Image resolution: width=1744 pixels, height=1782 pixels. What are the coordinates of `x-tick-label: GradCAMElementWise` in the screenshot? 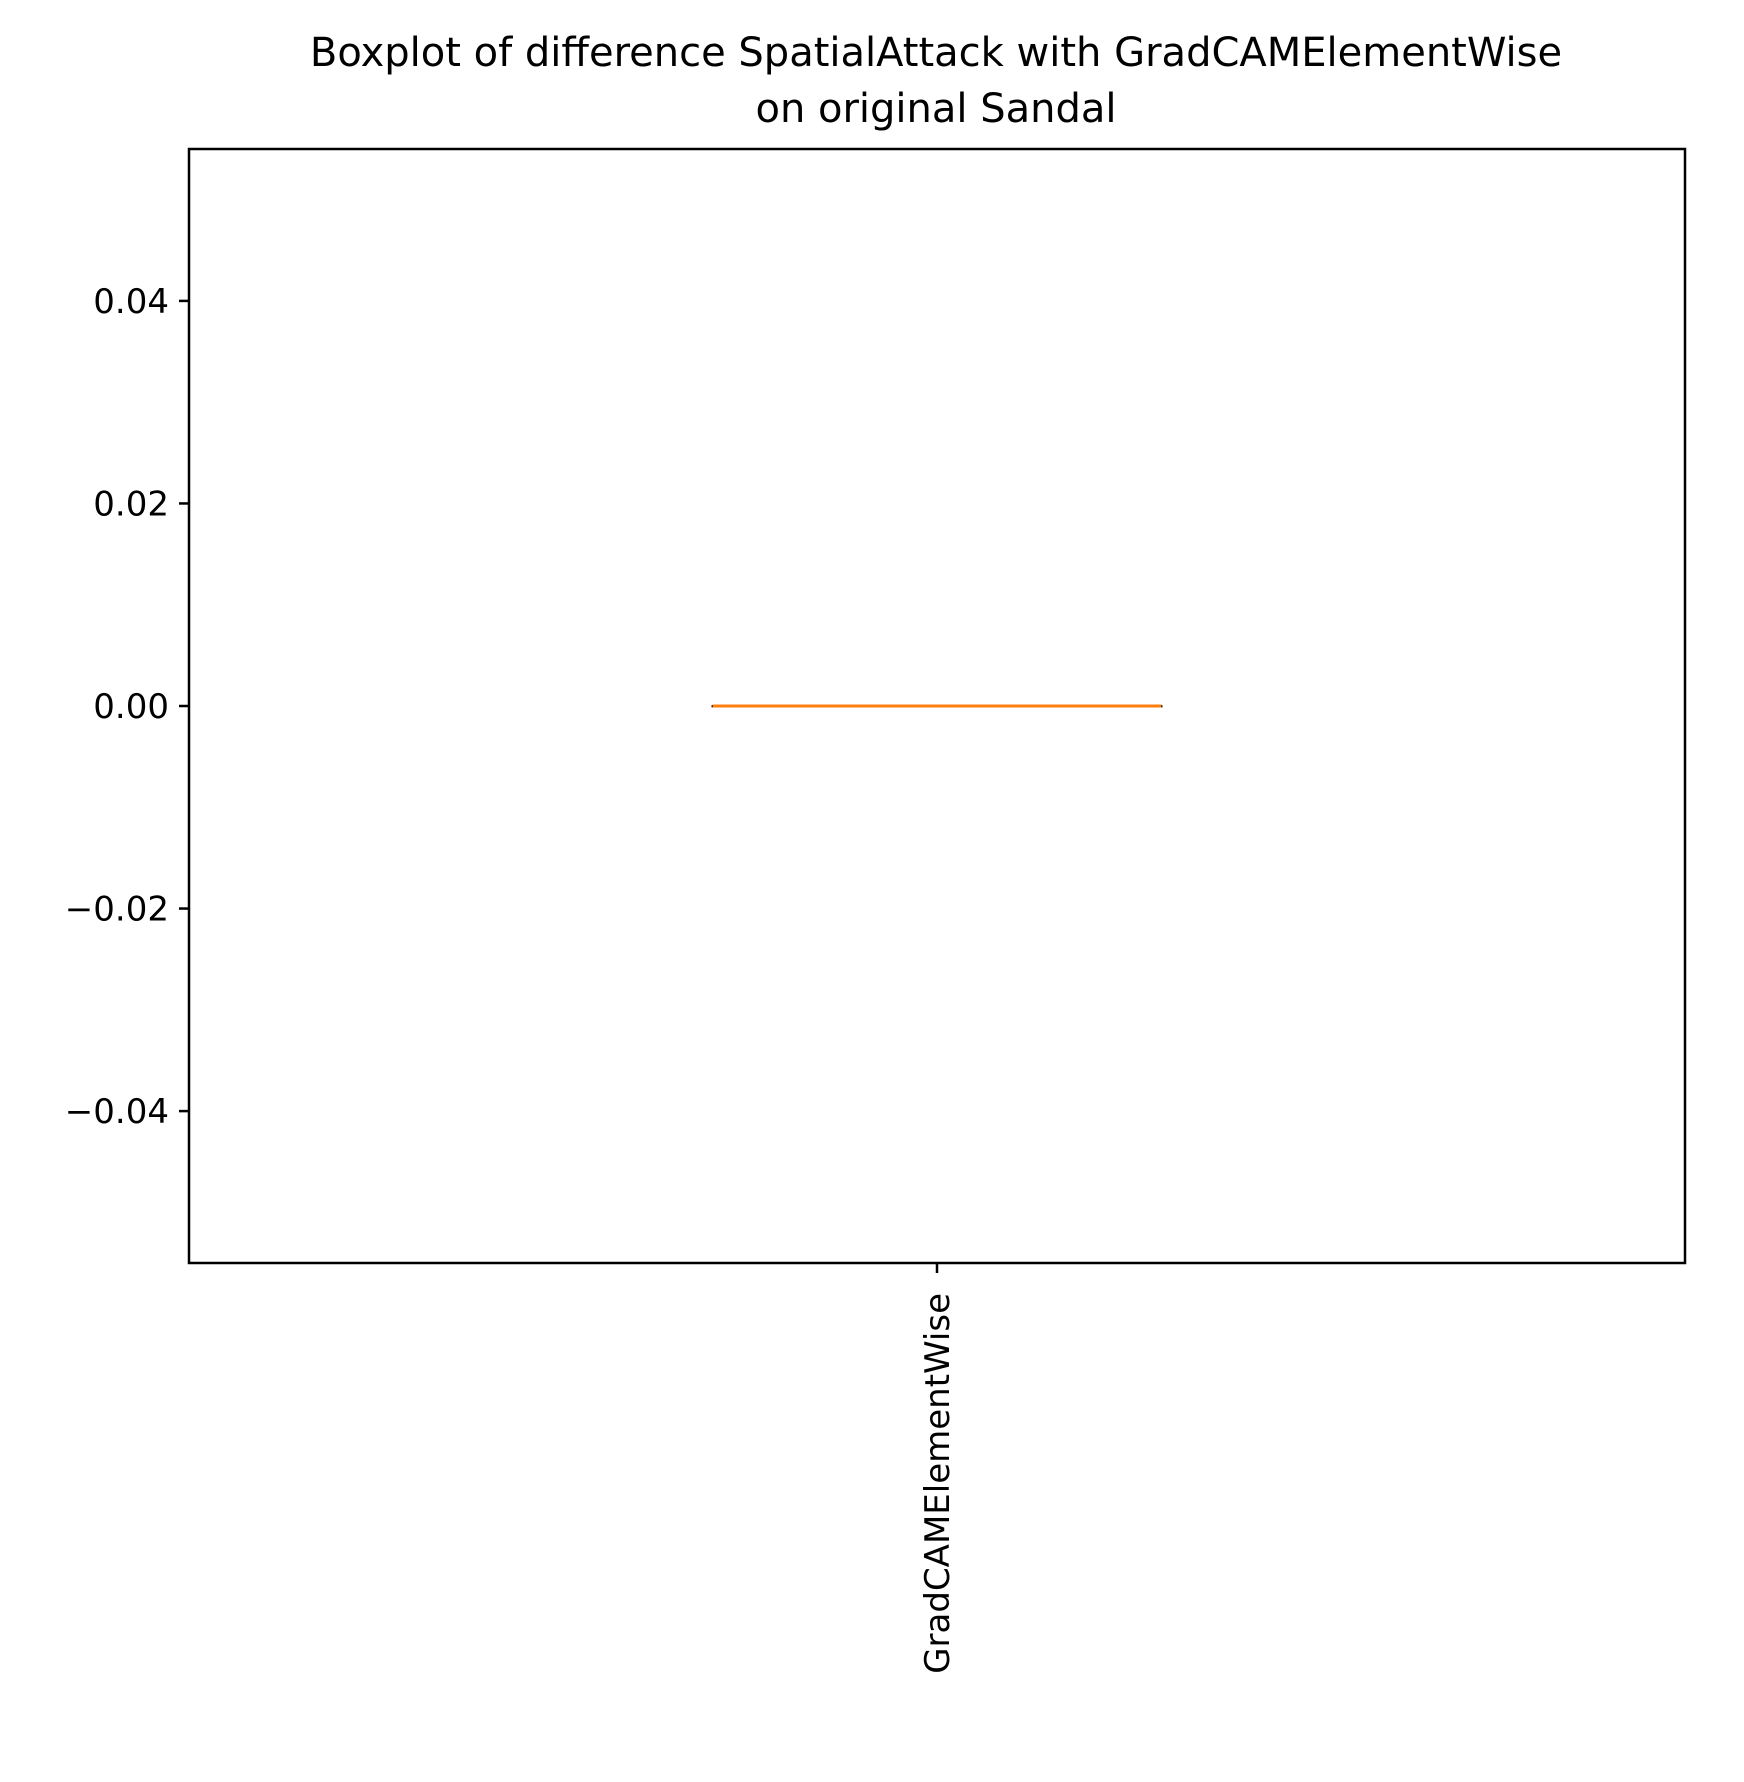 It's located at (938, 1483).